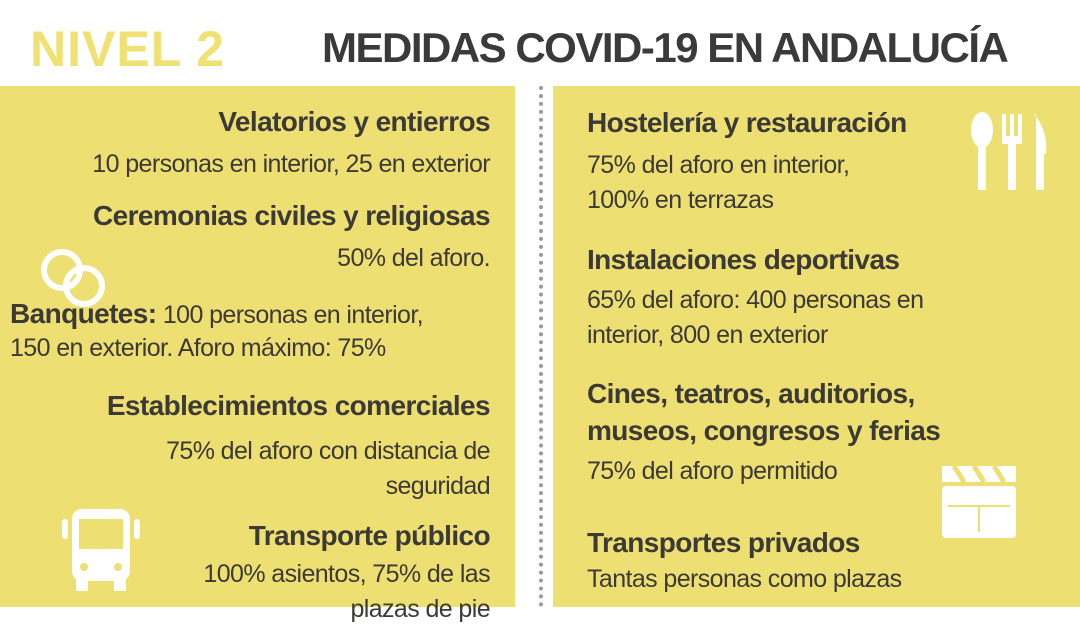  What do you see at coordinates (413, 258) in the screenshot?
I see `ceremonias-text: 50% del aforo.` at bounding box center [413, 258].